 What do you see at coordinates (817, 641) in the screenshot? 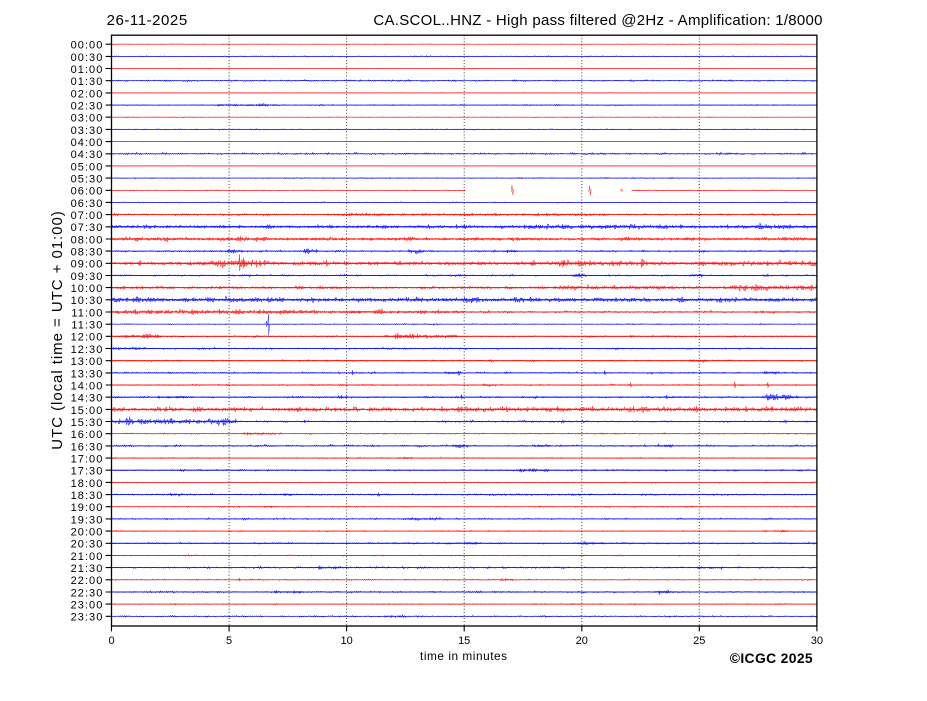
I see `svg-text: 30` at bounding box center [817, 641].